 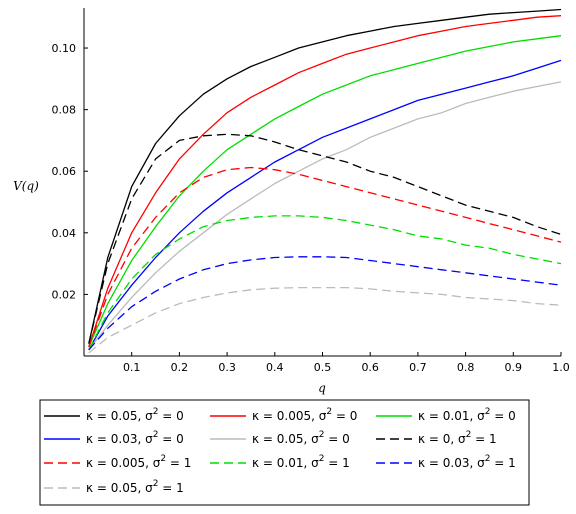 What do you see at coordinates (275, 367) in the screenshot?
I see `x-tick-label: 0.4` at bounding box center [275, 367].